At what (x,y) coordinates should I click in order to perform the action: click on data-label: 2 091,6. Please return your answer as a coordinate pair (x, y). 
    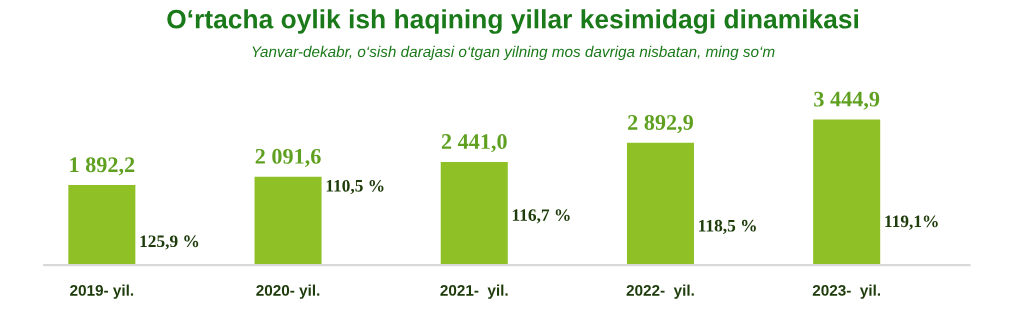
    Looking at the image, I should click on (288, 158).